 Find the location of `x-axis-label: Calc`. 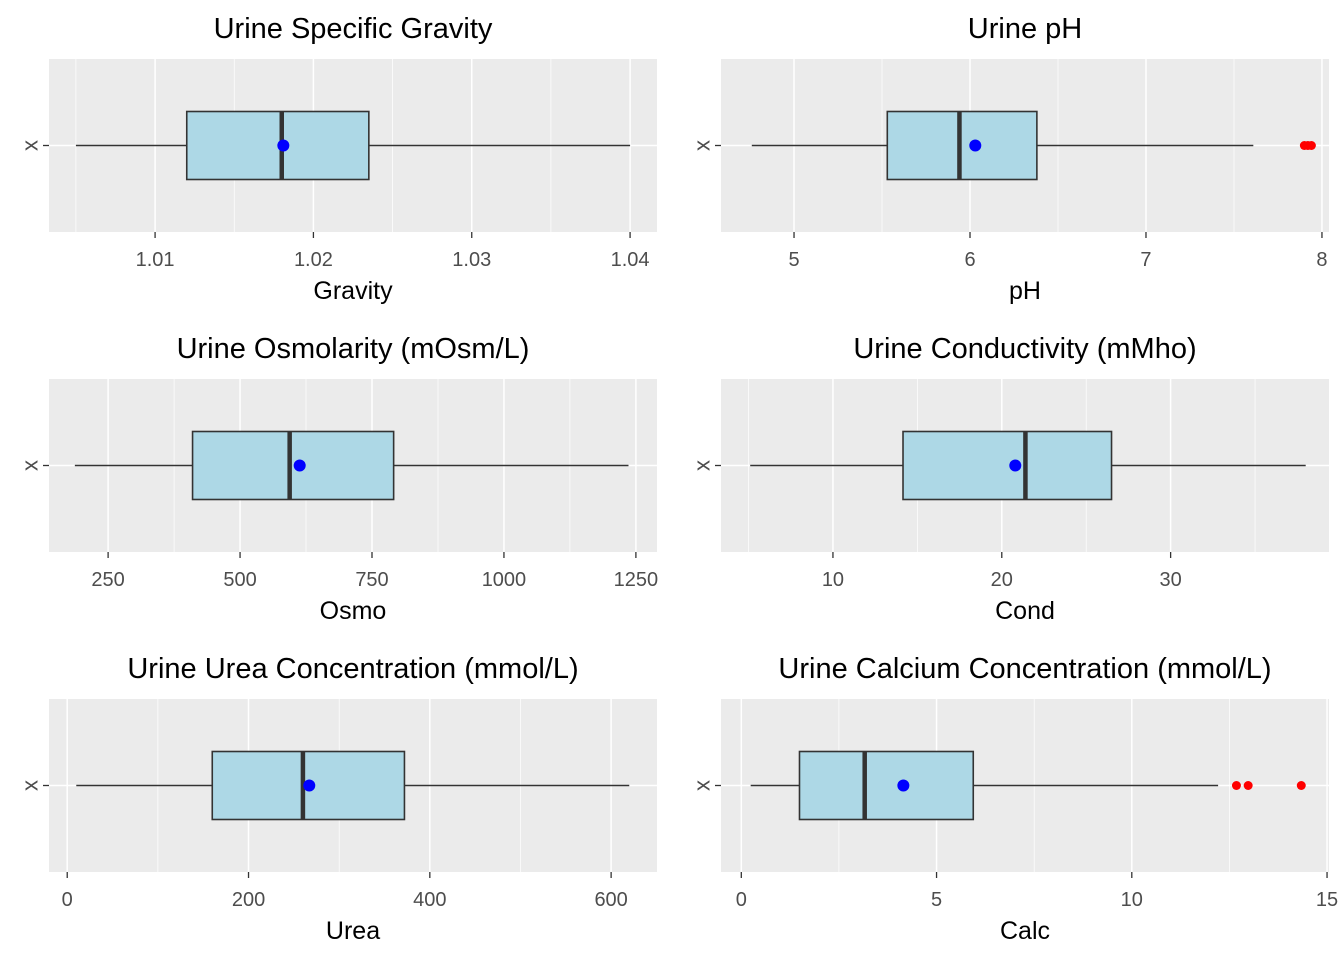

x-axis-label: Calc is located at coordinates (1025, 931).